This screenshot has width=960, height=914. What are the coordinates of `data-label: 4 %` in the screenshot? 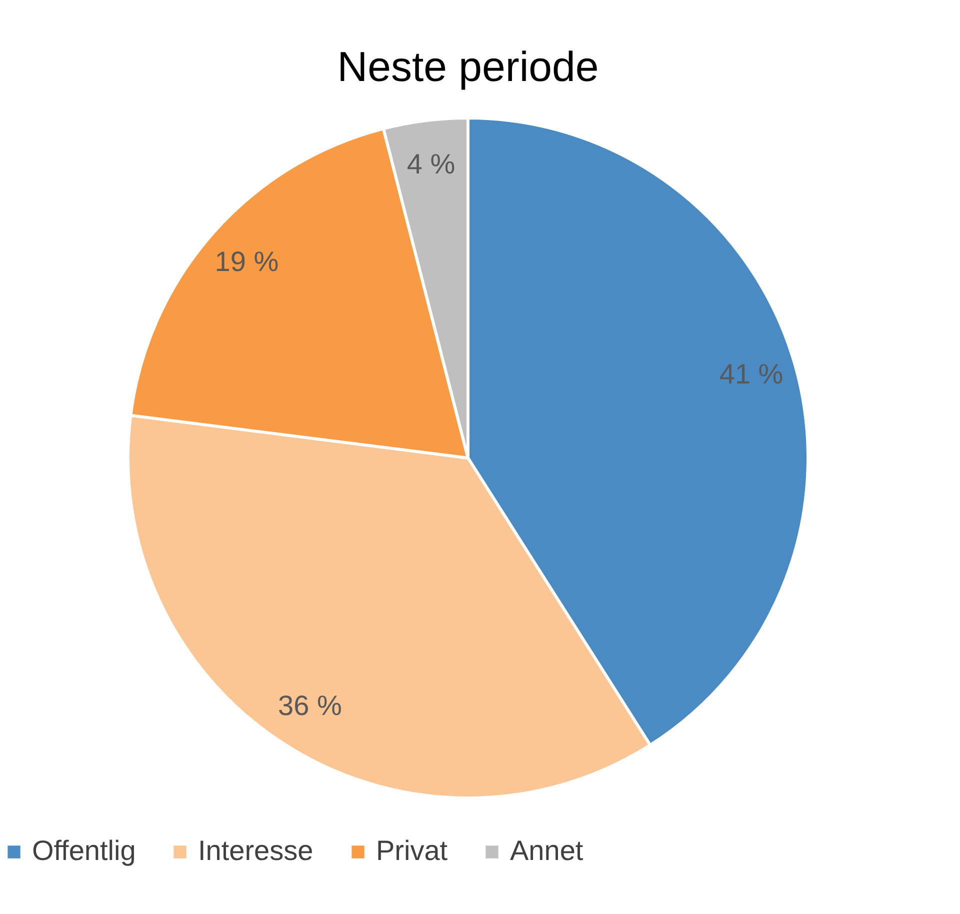 It's located at (431, 164).